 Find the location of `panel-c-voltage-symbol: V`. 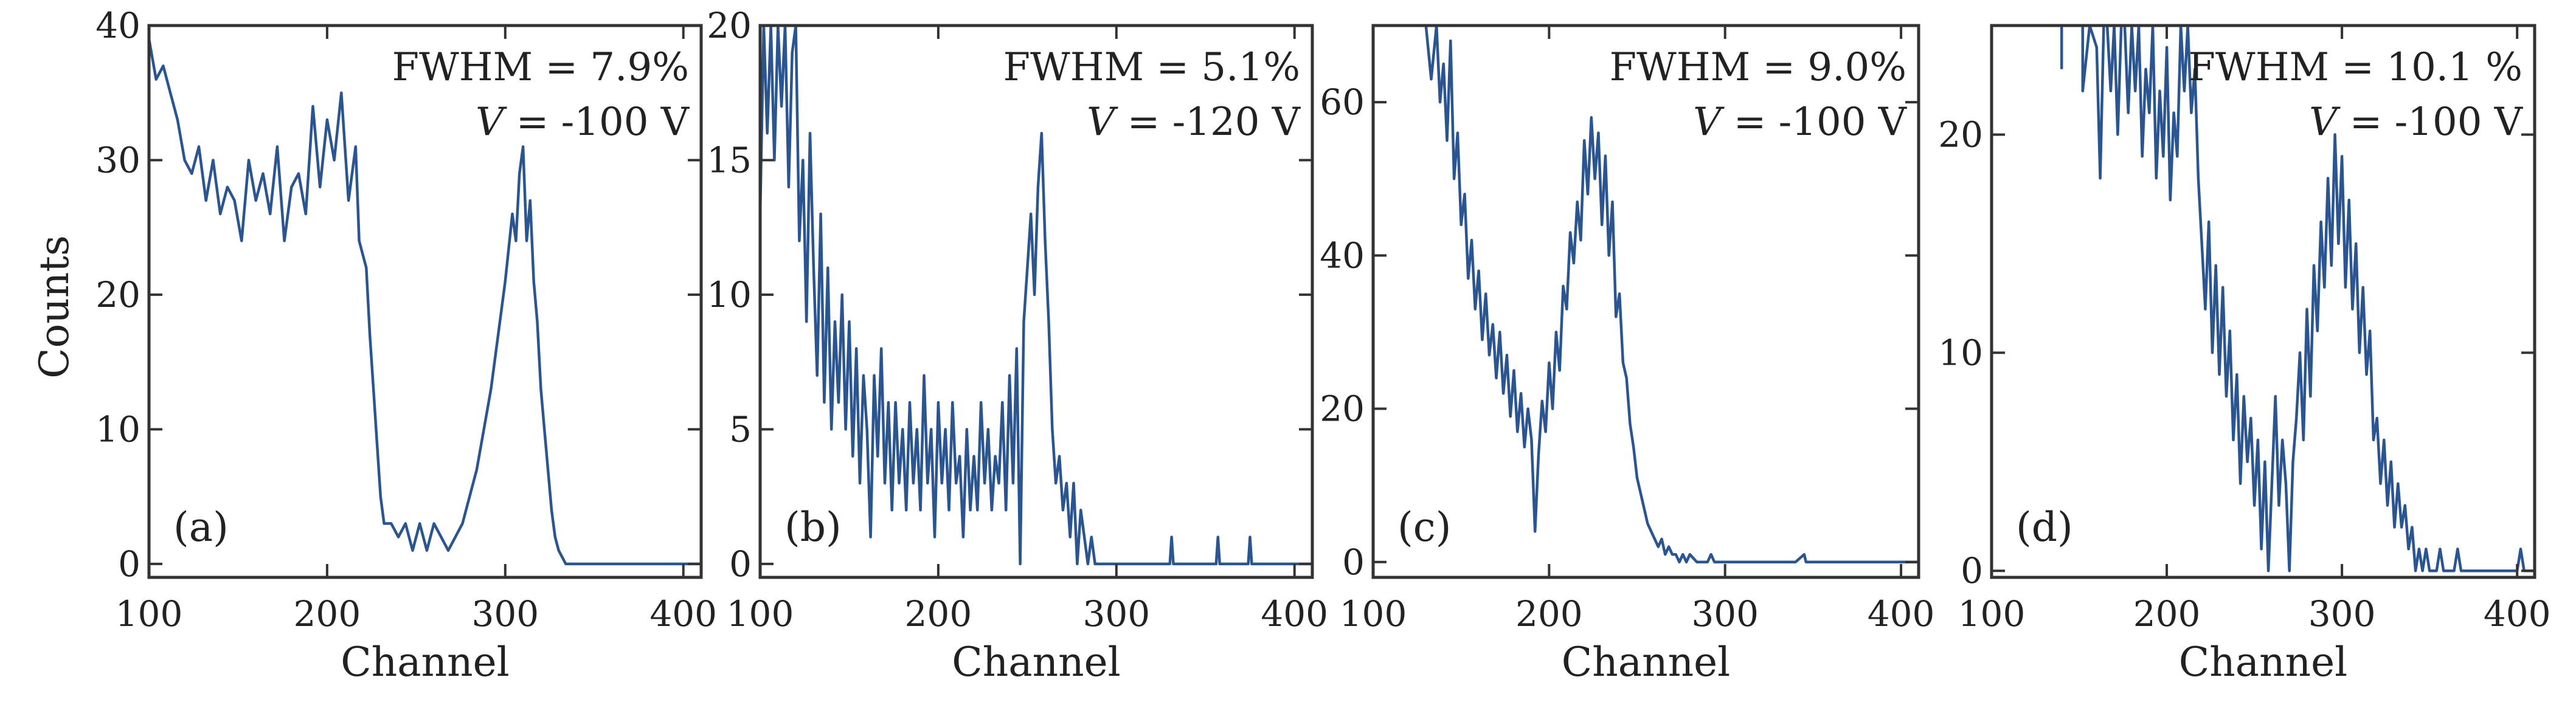

panel-c-voltage-symbol: V is located at coordinates (1709, 122).